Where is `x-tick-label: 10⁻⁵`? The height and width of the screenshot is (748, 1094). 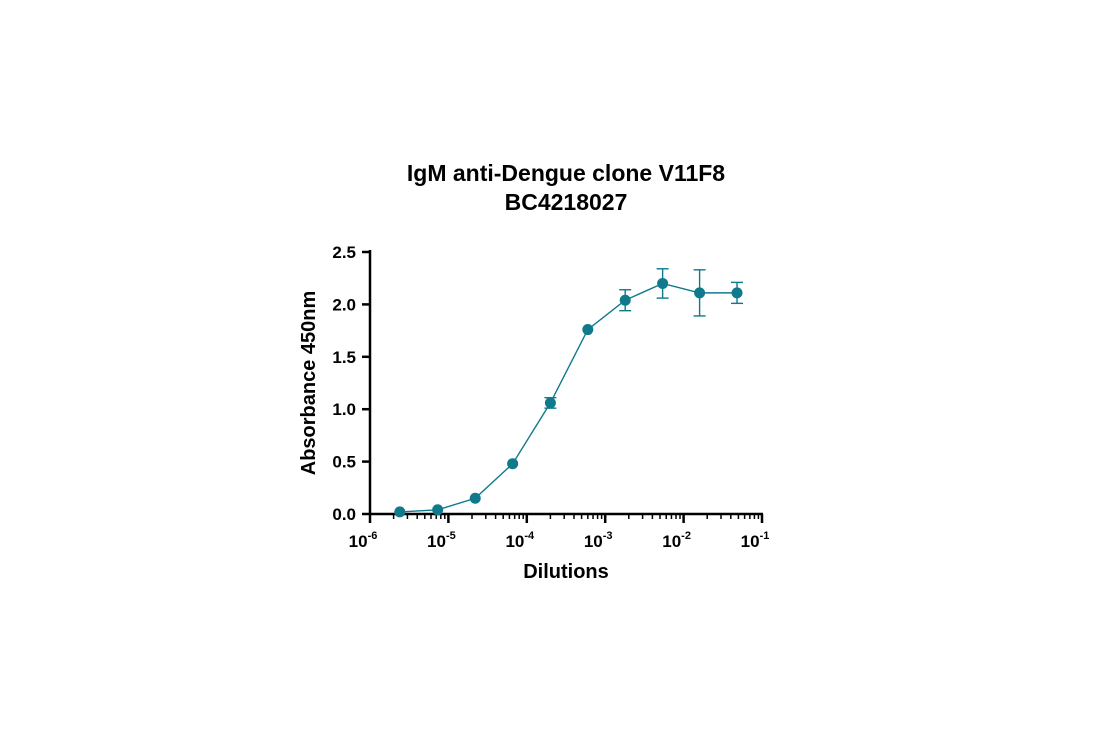
x-tick-label: 10⁻⁵ is located at coordinates (441, 540).